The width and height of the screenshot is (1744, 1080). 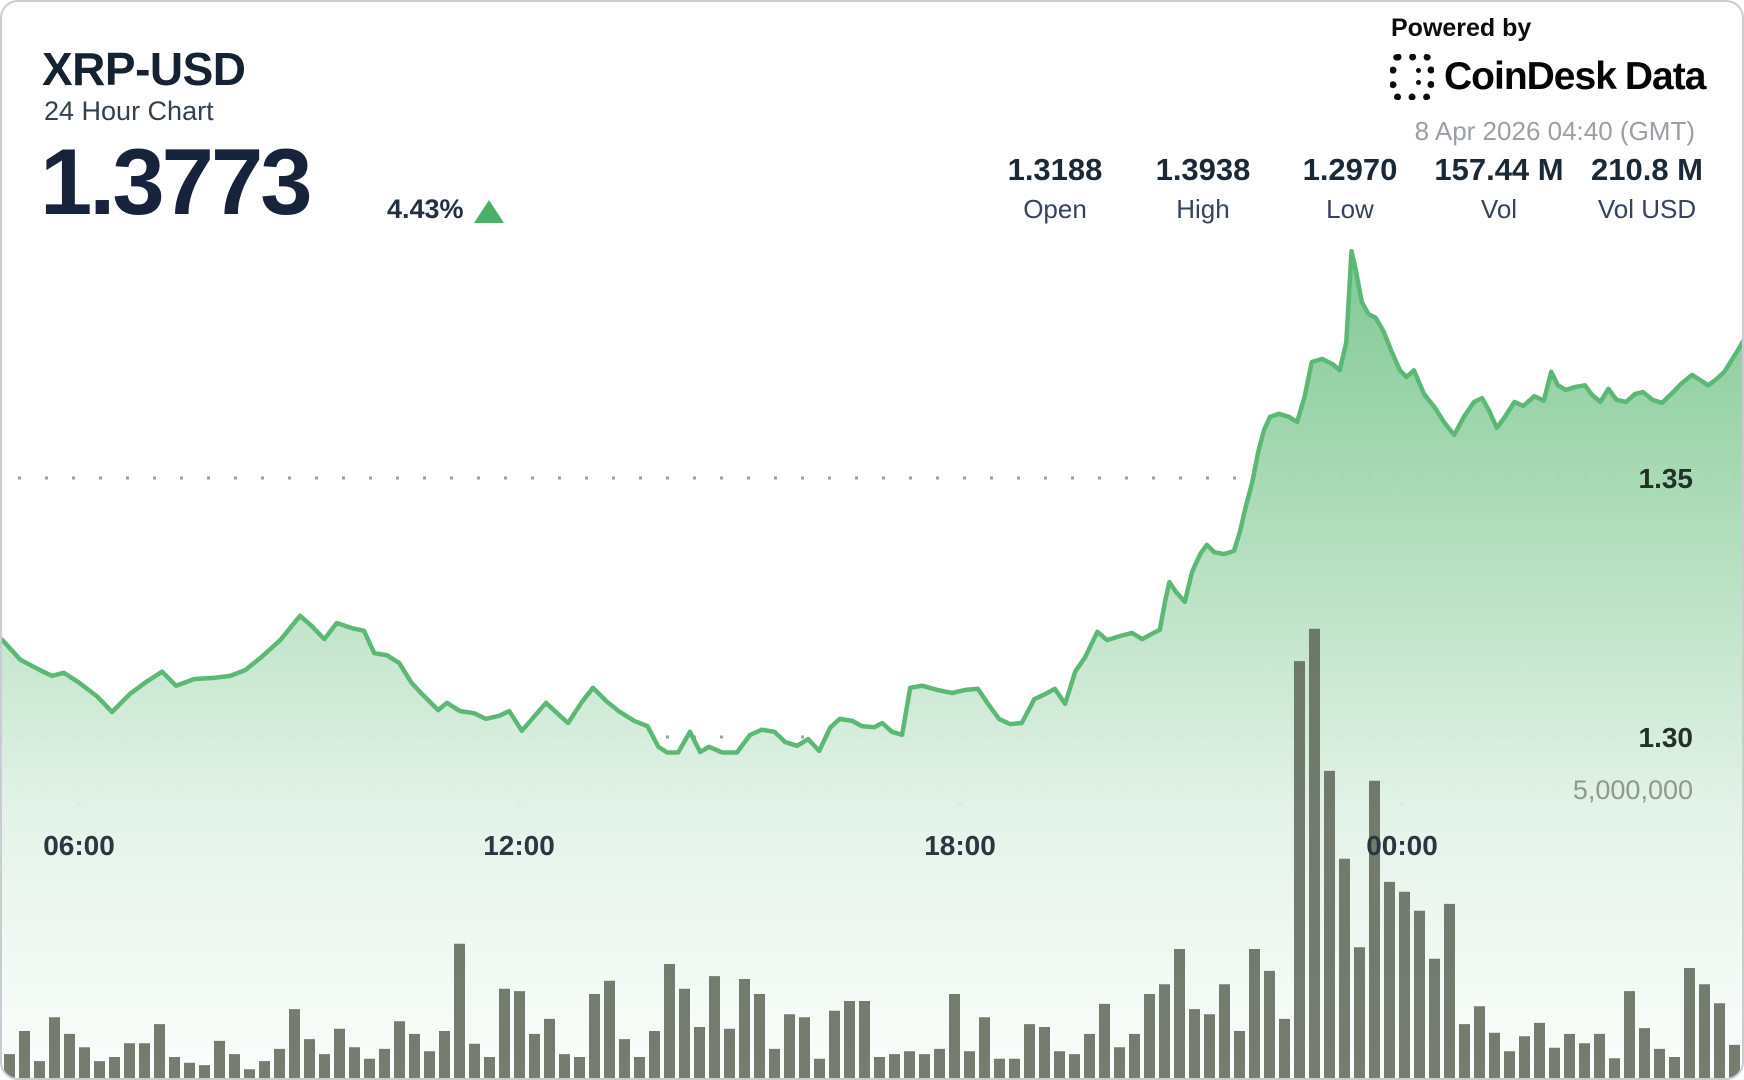 I want to click on coindesk-logo: CoinDesk Data, so click(x=1548, y=77).